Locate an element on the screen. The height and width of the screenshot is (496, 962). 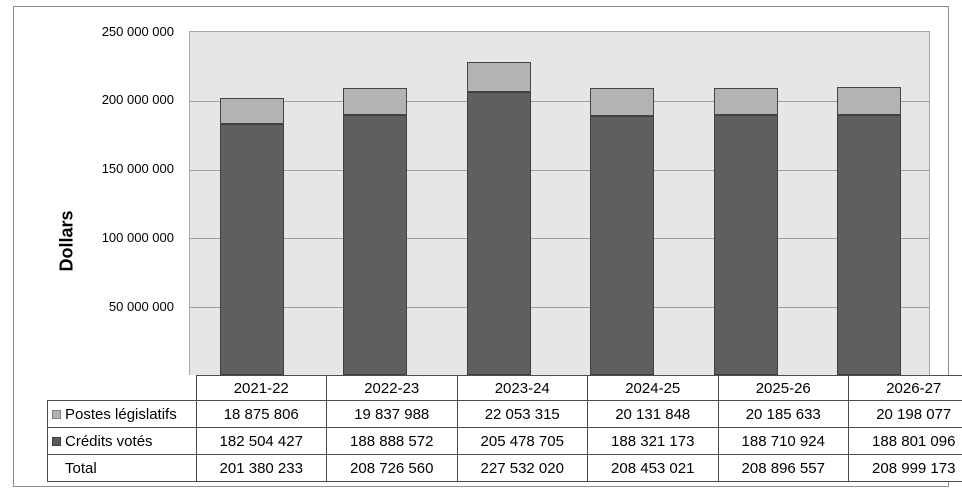
column-header-2025-26: 2025-26 is located at coordinates (783, 388).